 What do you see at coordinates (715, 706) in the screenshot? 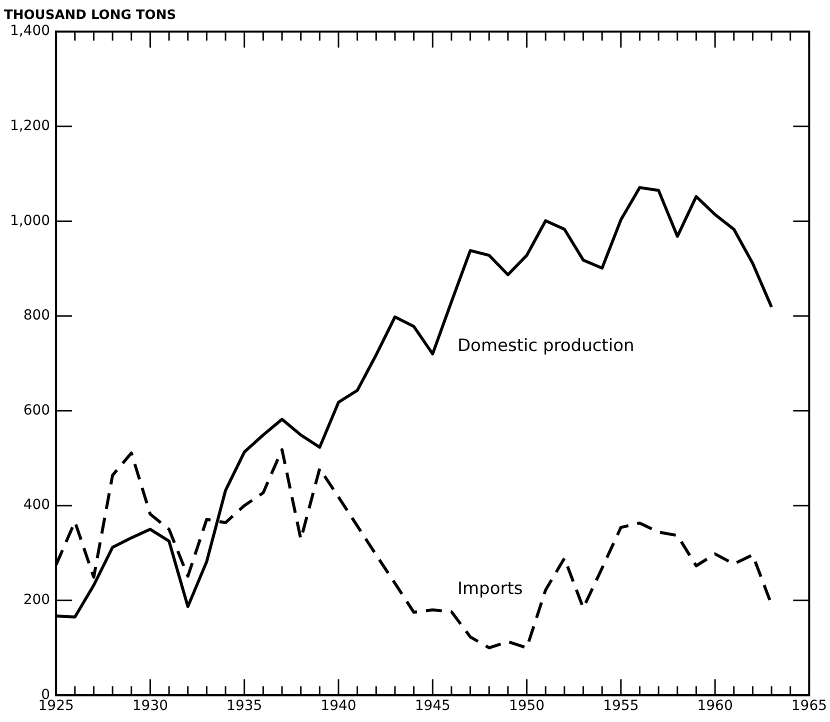
I see `x-tick-label: 1960` at bounding box center [715, 706].